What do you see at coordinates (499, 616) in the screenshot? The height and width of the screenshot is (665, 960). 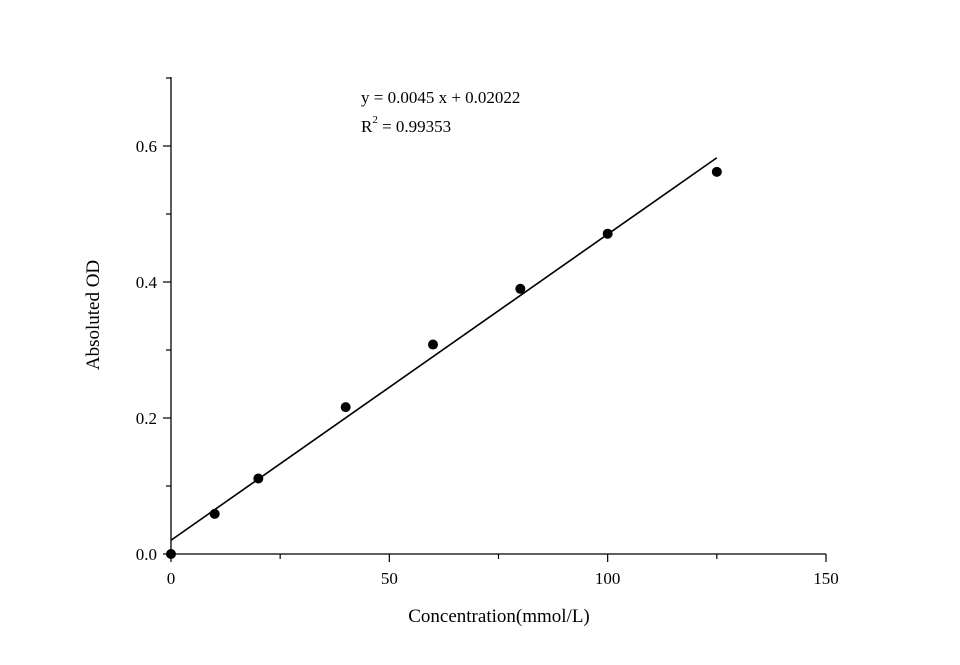 I see `x-axis-title: Concentration(mmol/L)` at bounding box center [499, 616].